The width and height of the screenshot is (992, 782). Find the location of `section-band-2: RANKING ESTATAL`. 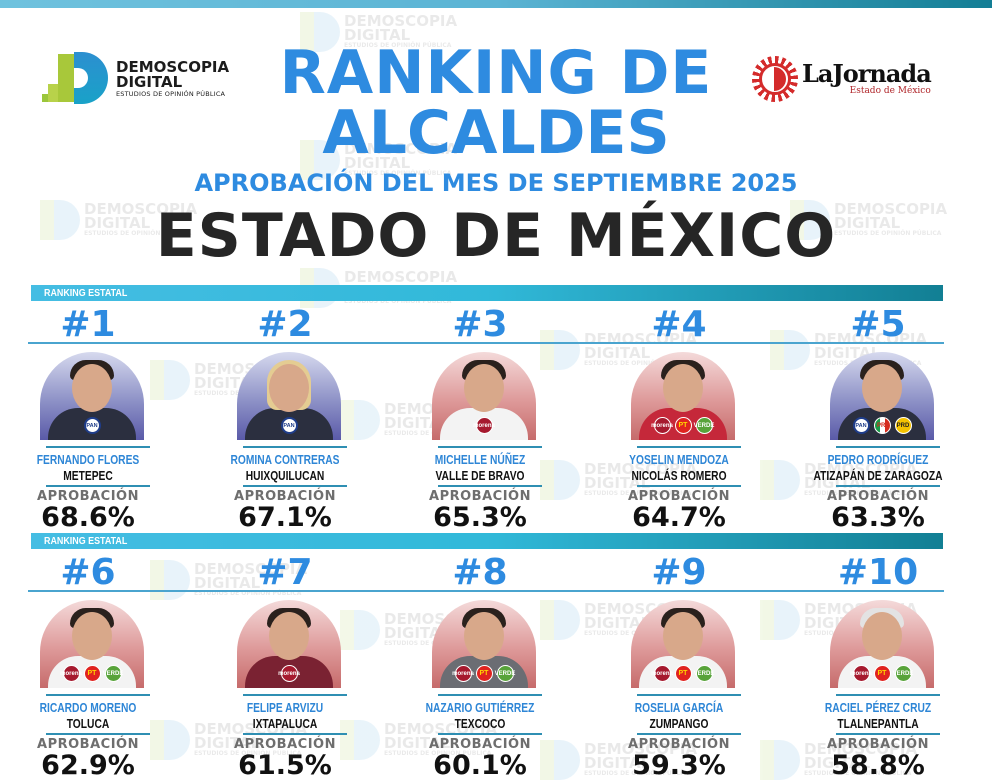

section-band-2: RANKING ESTATAL is located at coordinates (487, 541).